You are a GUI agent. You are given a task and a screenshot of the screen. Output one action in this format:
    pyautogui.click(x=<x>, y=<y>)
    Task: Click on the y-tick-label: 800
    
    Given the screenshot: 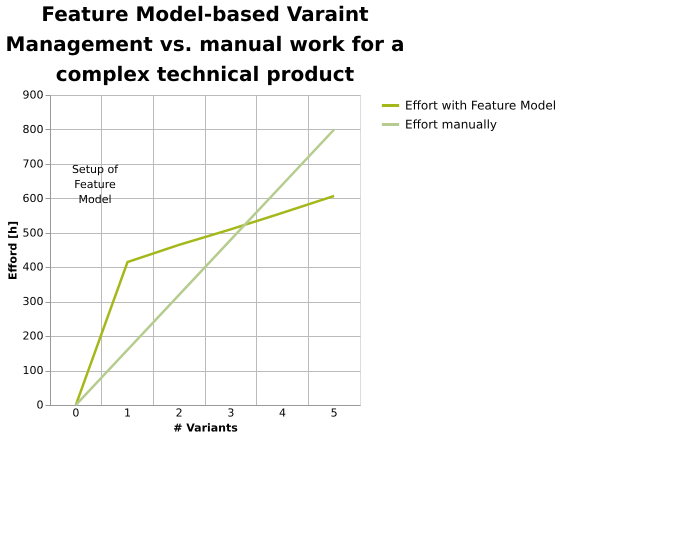 What is the action you would take?
    pyautogui.click(x=33, y=129)
    